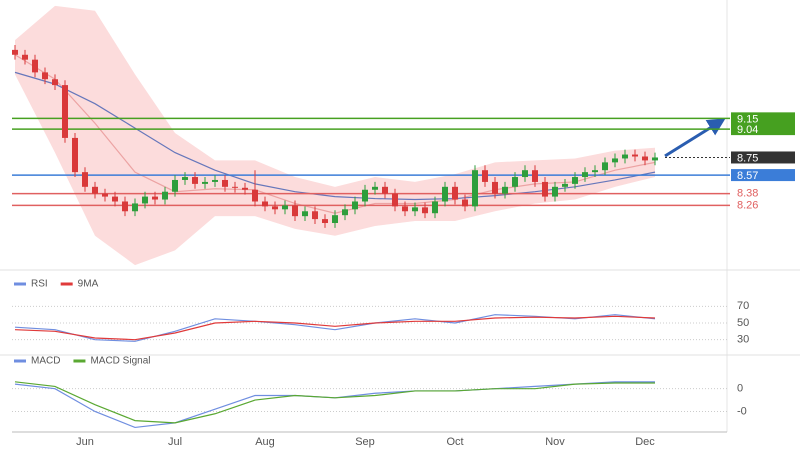 The height and width of the screenshot is (450, 800). What do you see at coordinates (747, 205) in the screenshot?
I see `level-label: 8.26` at bounding box center [747, 205].